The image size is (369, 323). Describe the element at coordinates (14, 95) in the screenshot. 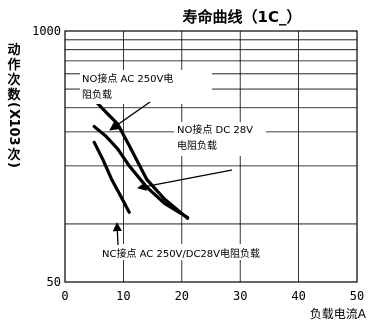

I see `y-label-char: 数` at that location.